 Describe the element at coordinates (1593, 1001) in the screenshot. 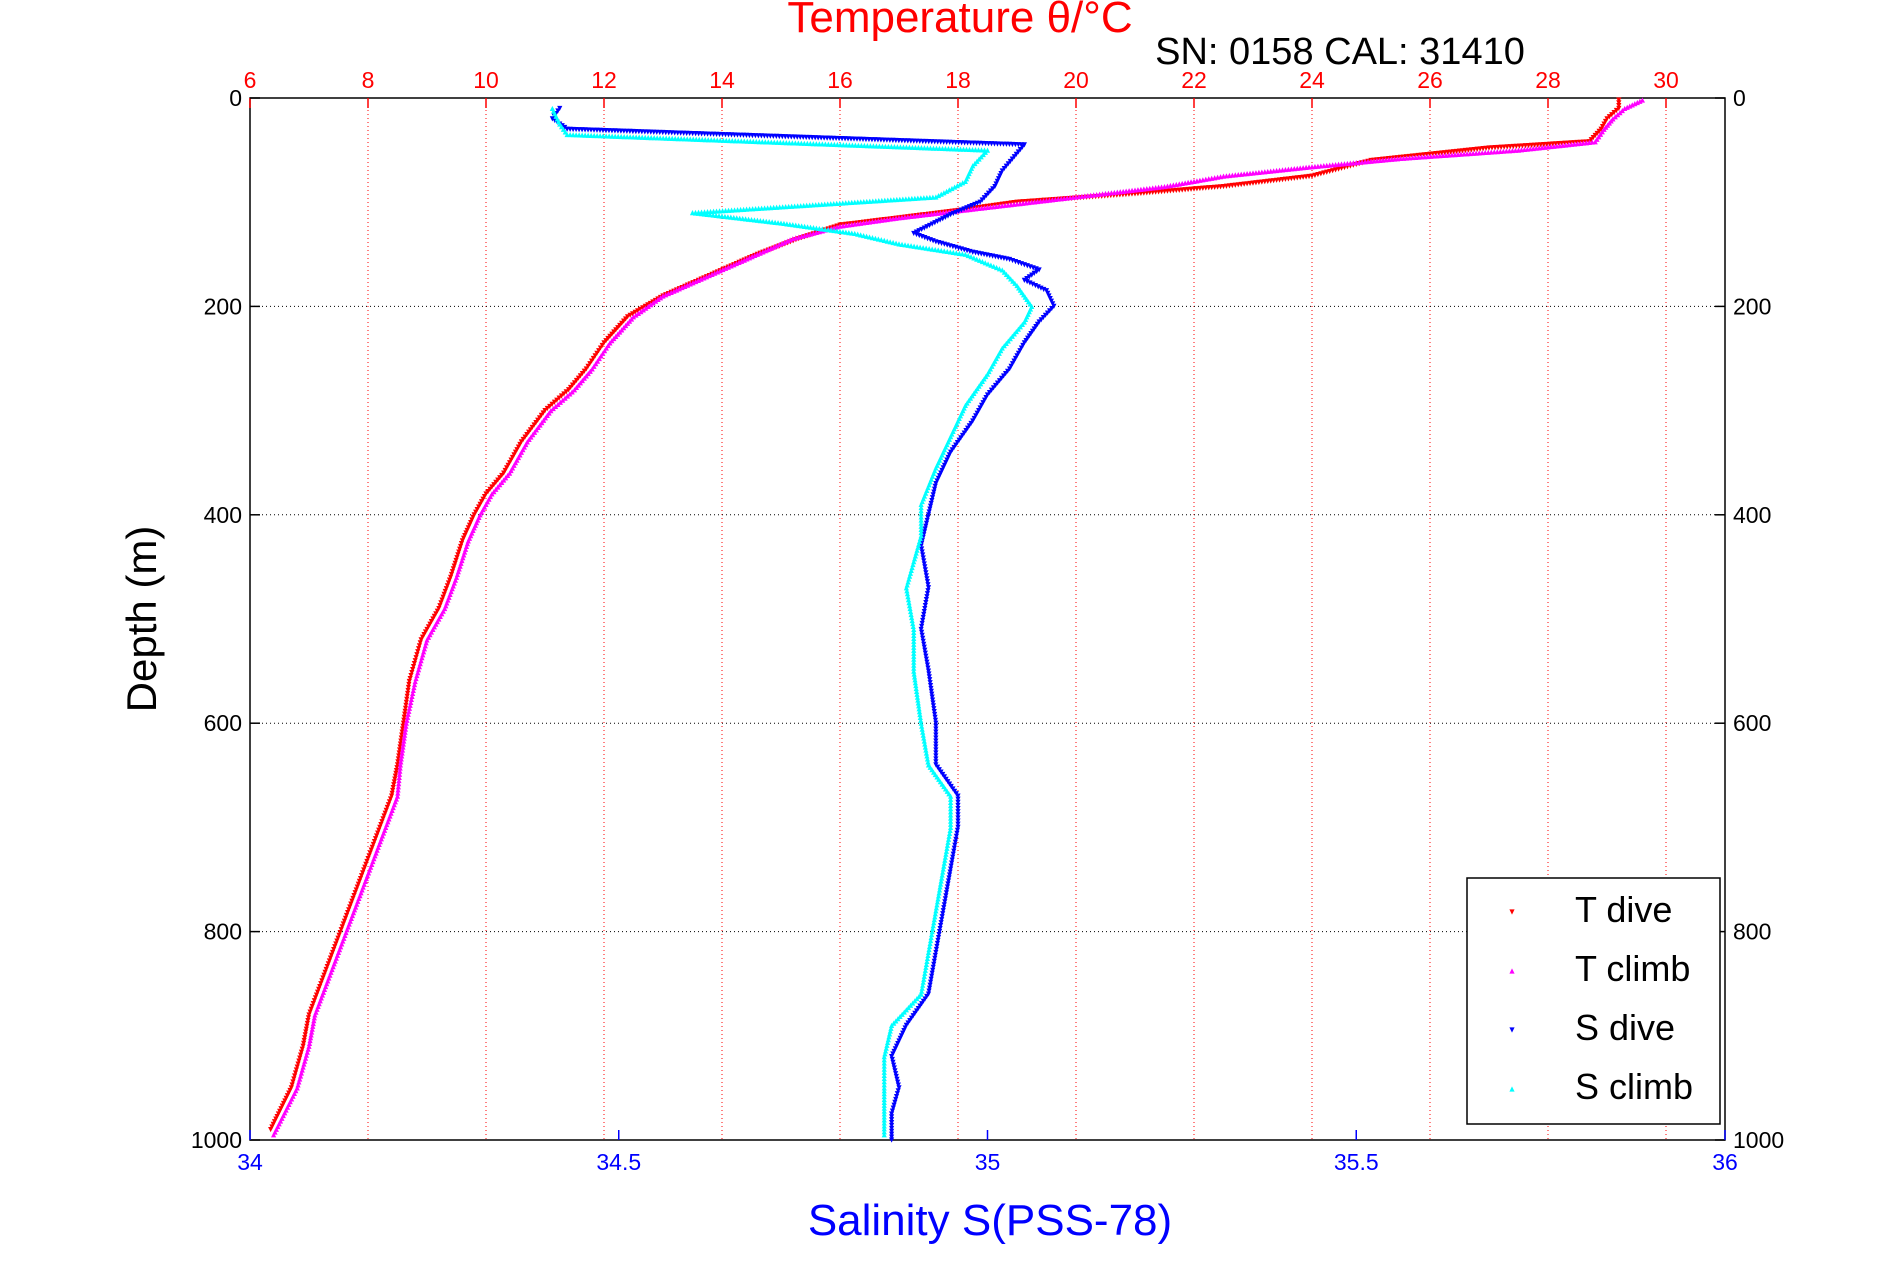

I see `legend-box` at that location.